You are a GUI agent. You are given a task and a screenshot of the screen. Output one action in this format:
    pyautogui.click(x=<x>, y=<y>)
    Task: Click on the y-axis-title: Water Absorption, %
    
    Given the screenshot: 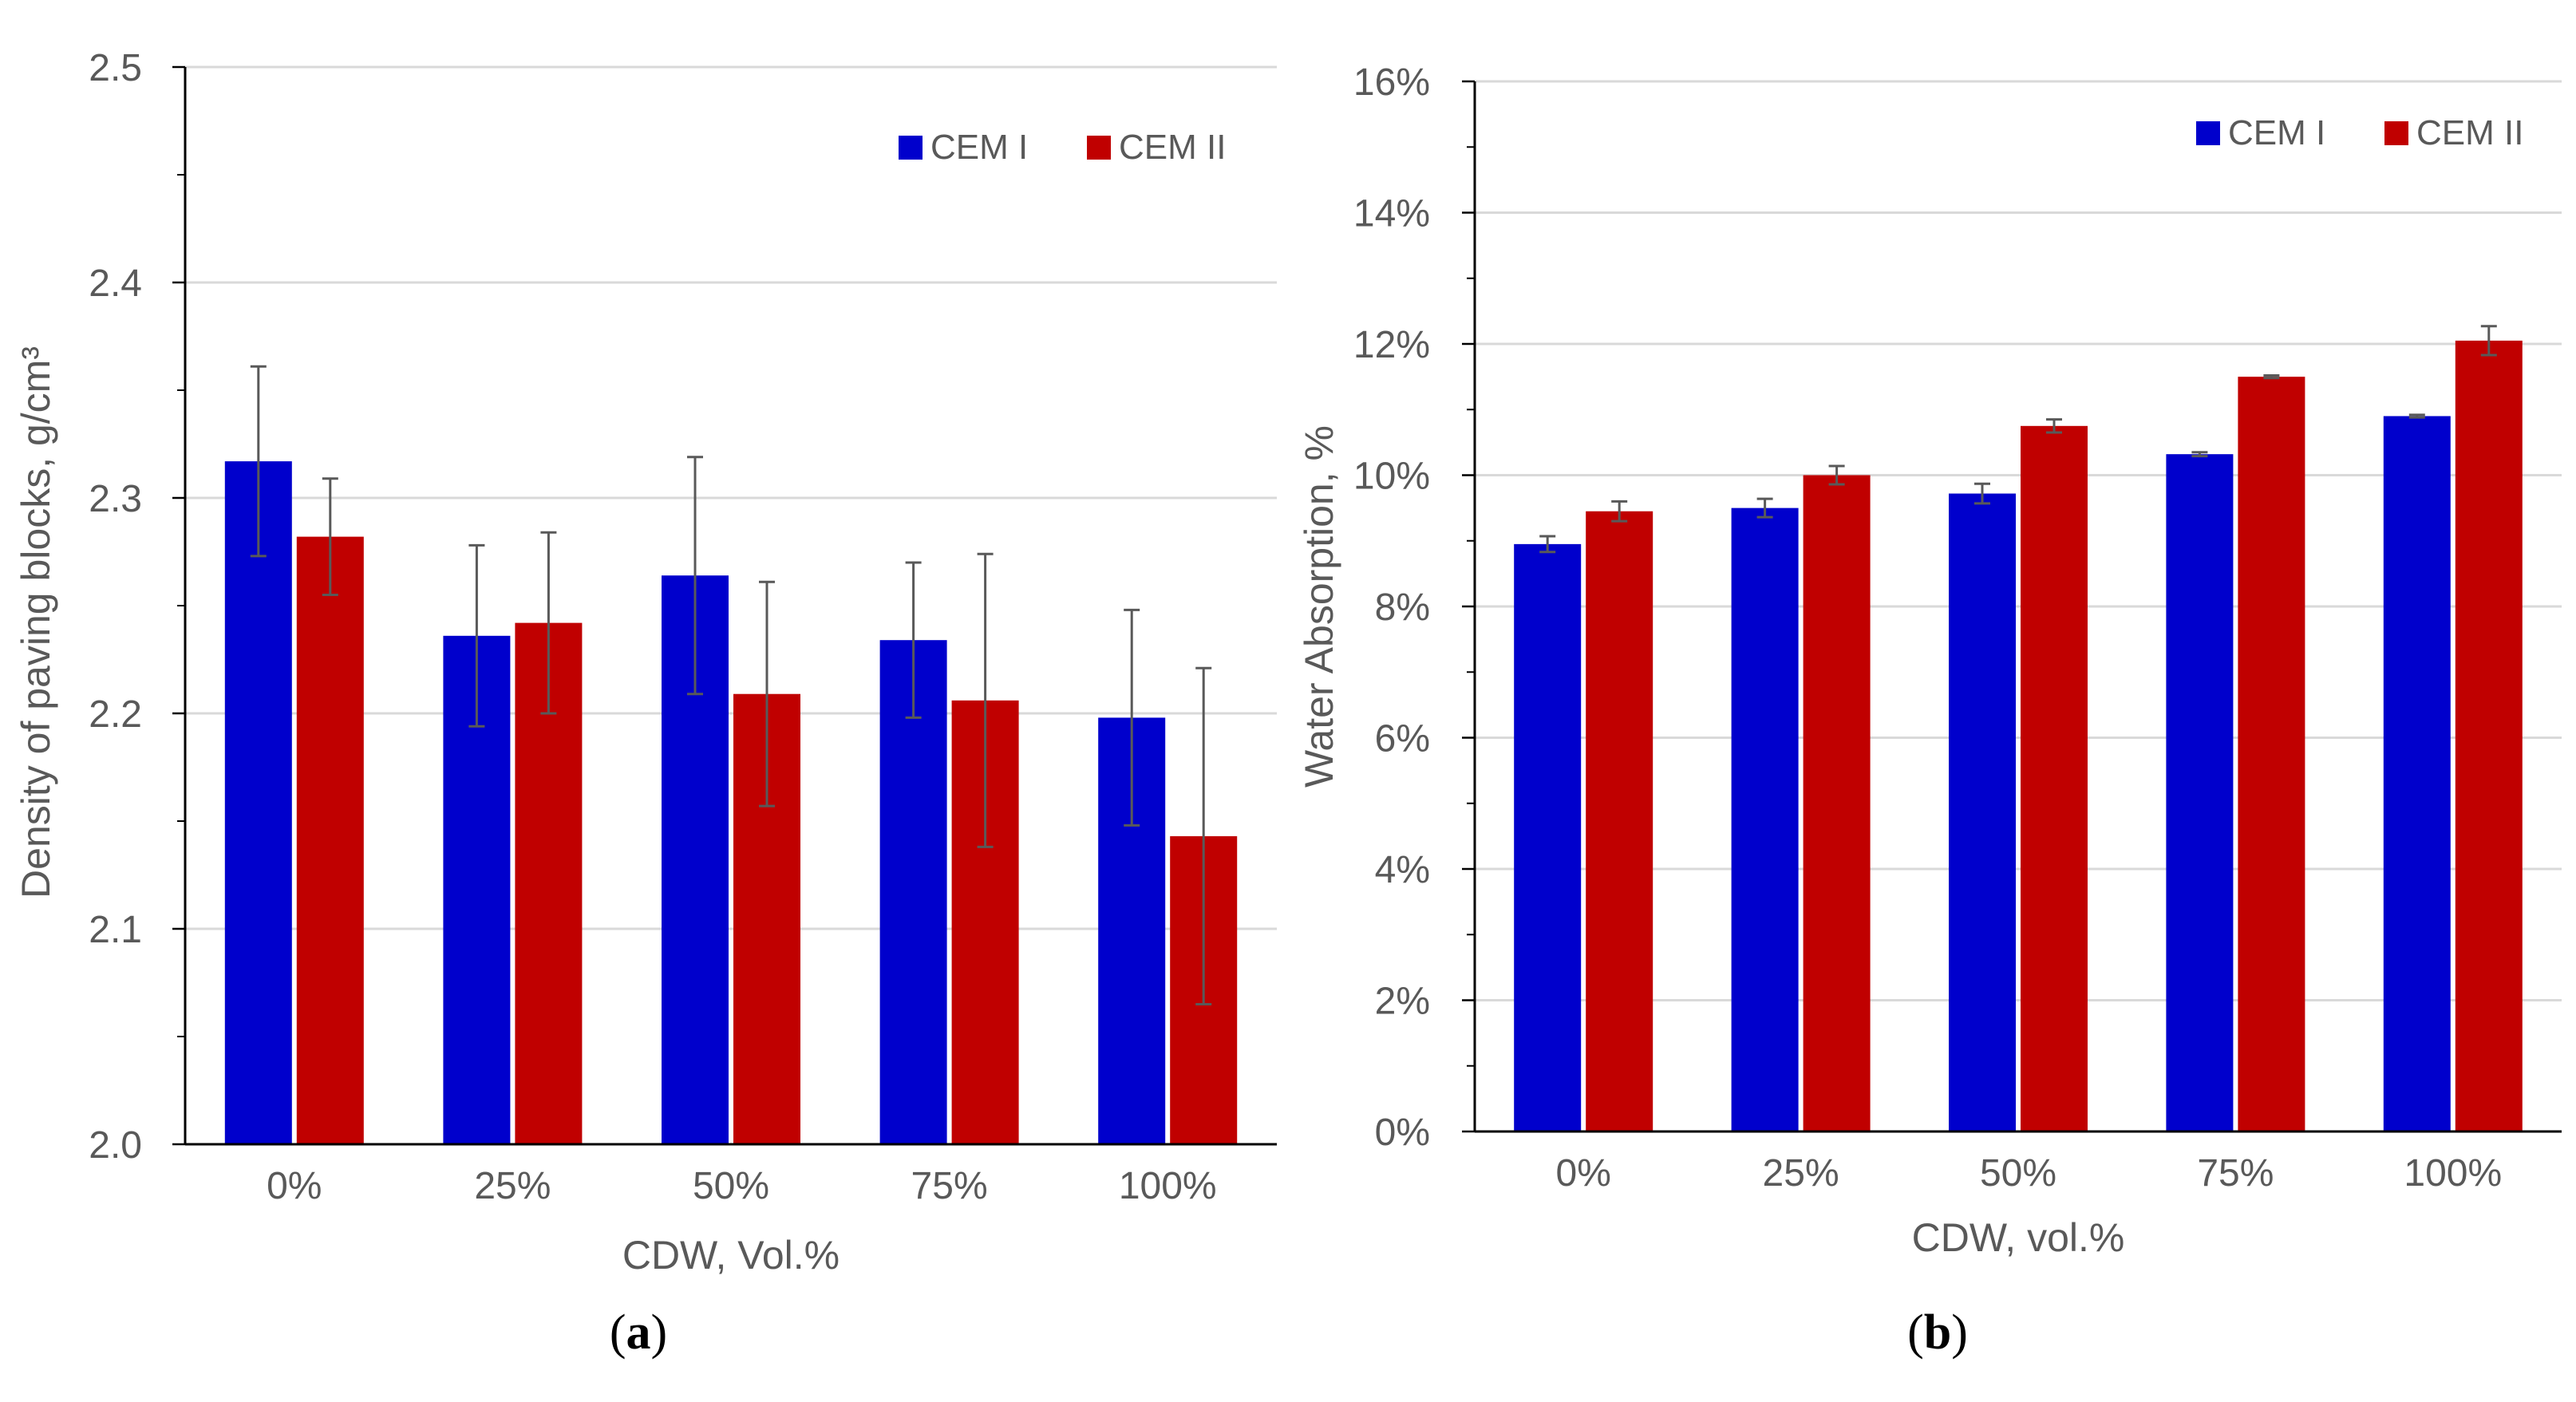 What is the action you would take?
    pyautogui.click(x=1319, y=606)
    